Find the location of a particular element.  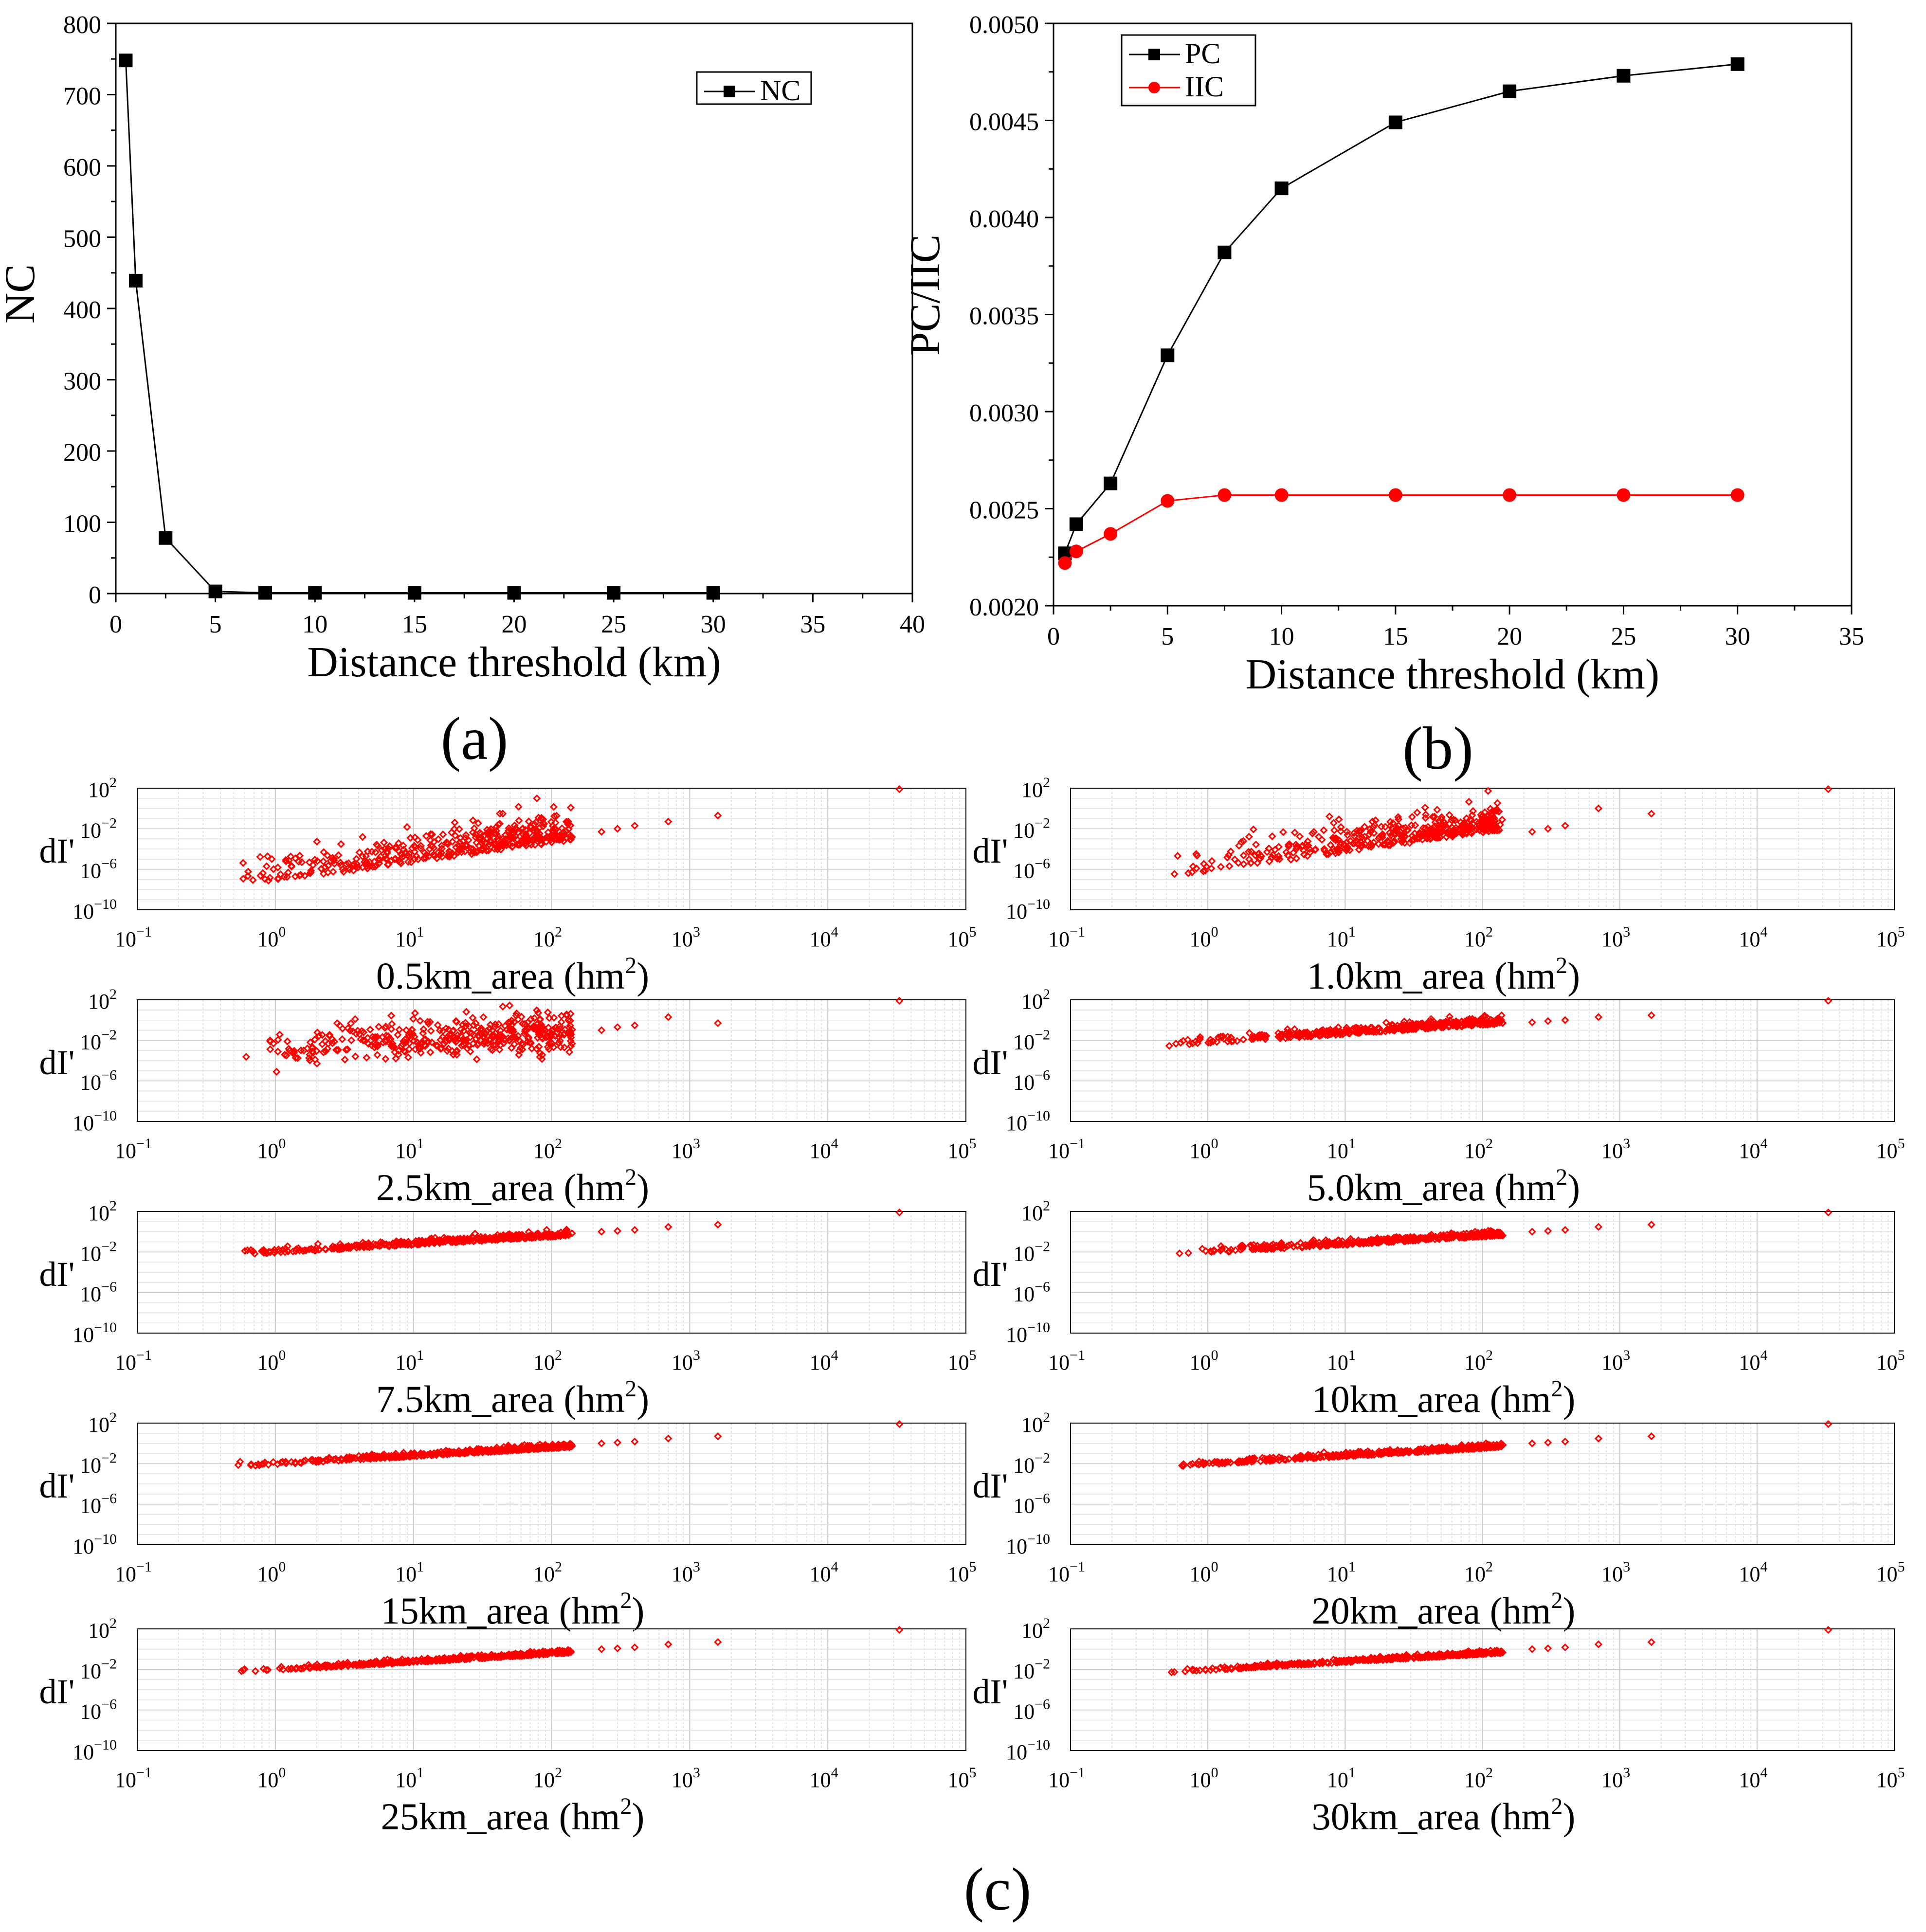

x-tick-label: 25 is located at coordinates (613, 624).